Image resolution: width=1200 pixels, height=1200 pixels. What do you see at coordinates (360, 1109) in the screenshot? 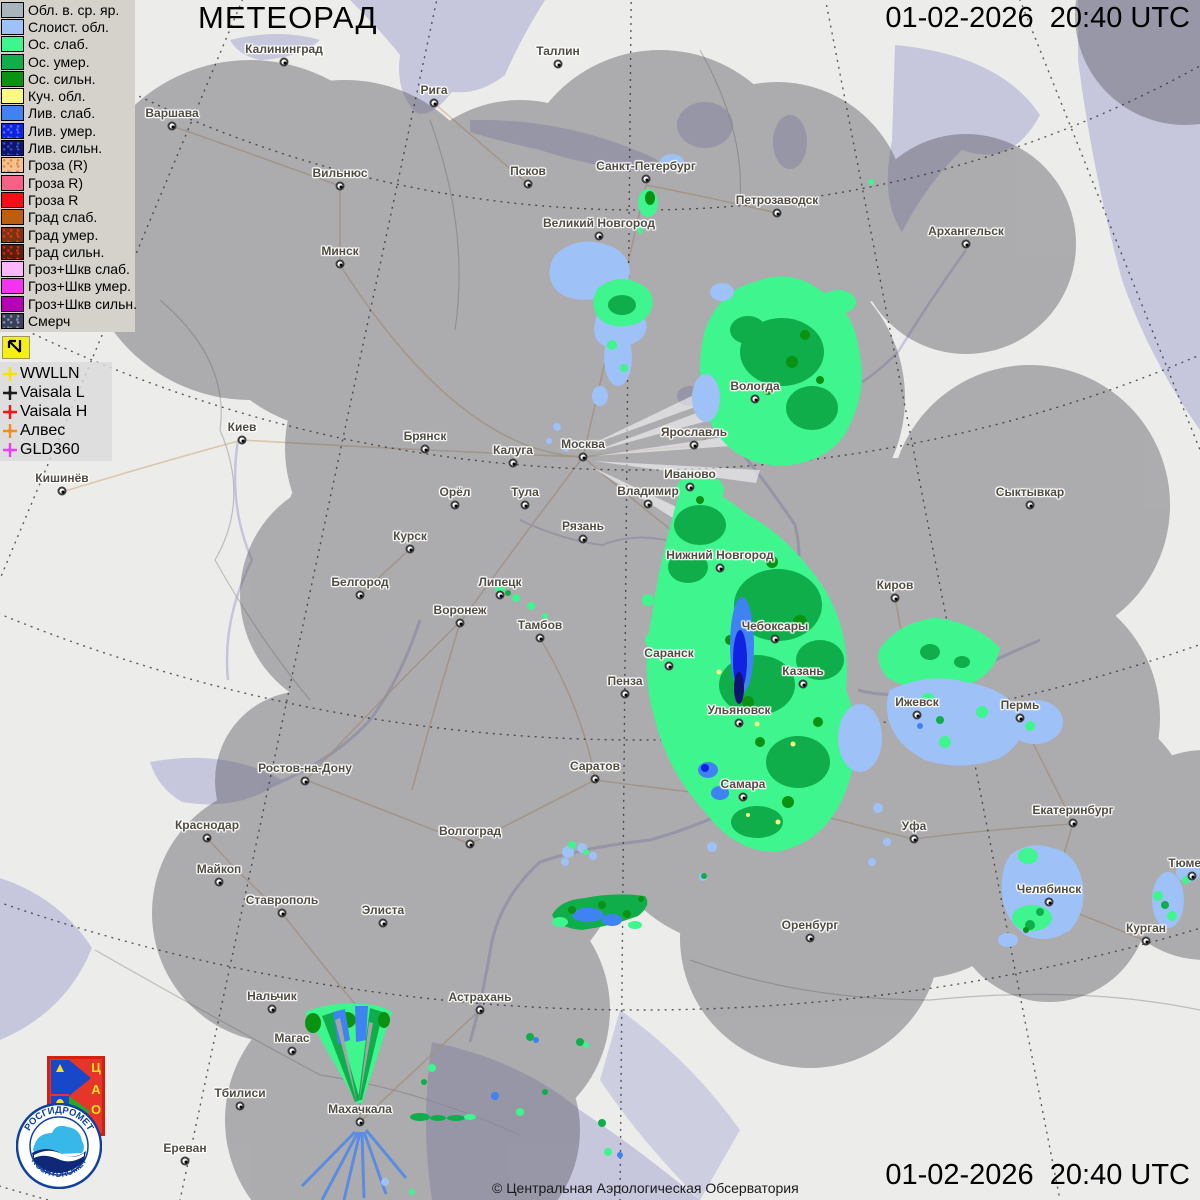
I see `city-label: Махачкала` at bounding box center [360, 1109].